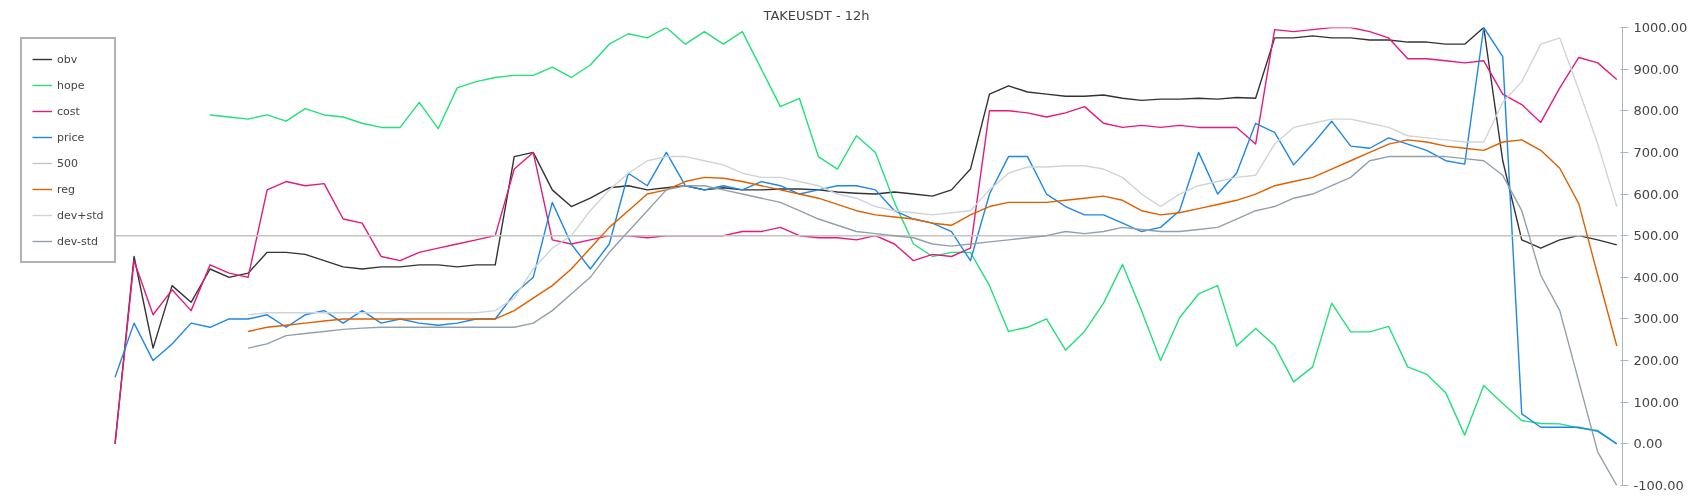  I want to click on y-tick-label: -100.00, so click(1658, 485).